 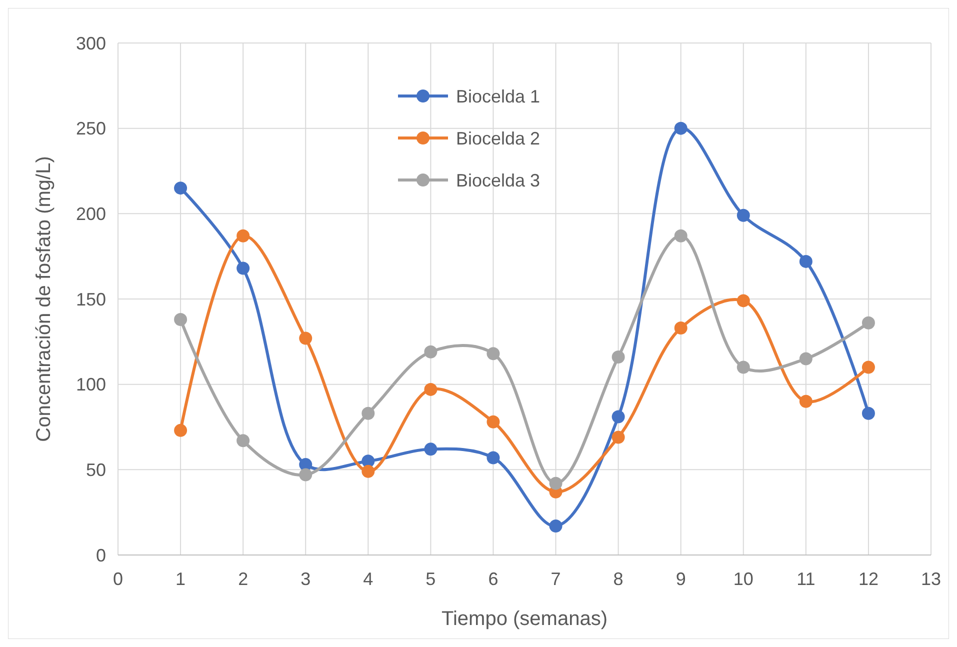 What do you see at coordinates (305, 579) in the screenshot?
I see `x-tick-label: 3` at bounding box center [305, 579].